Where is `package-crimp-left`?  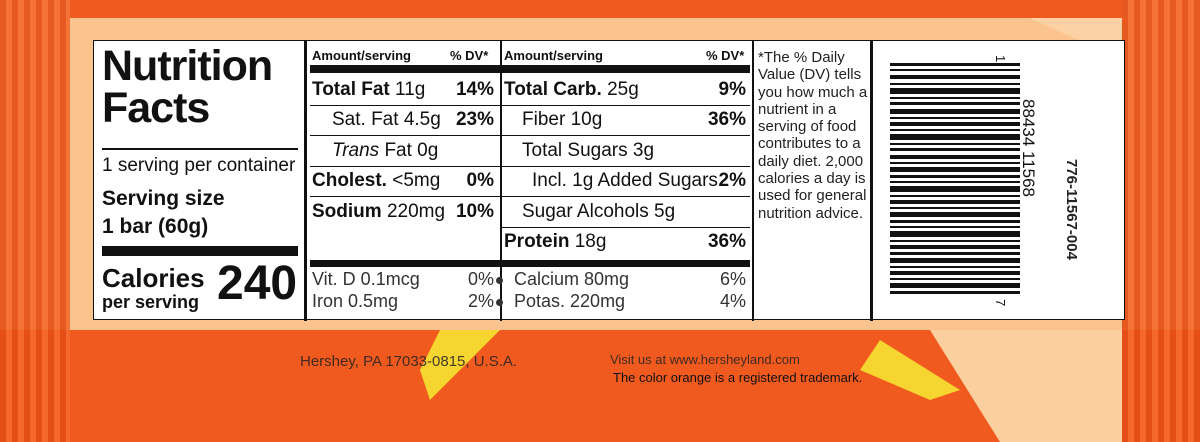 package-crimp-left is located at coordinates (35, 221).